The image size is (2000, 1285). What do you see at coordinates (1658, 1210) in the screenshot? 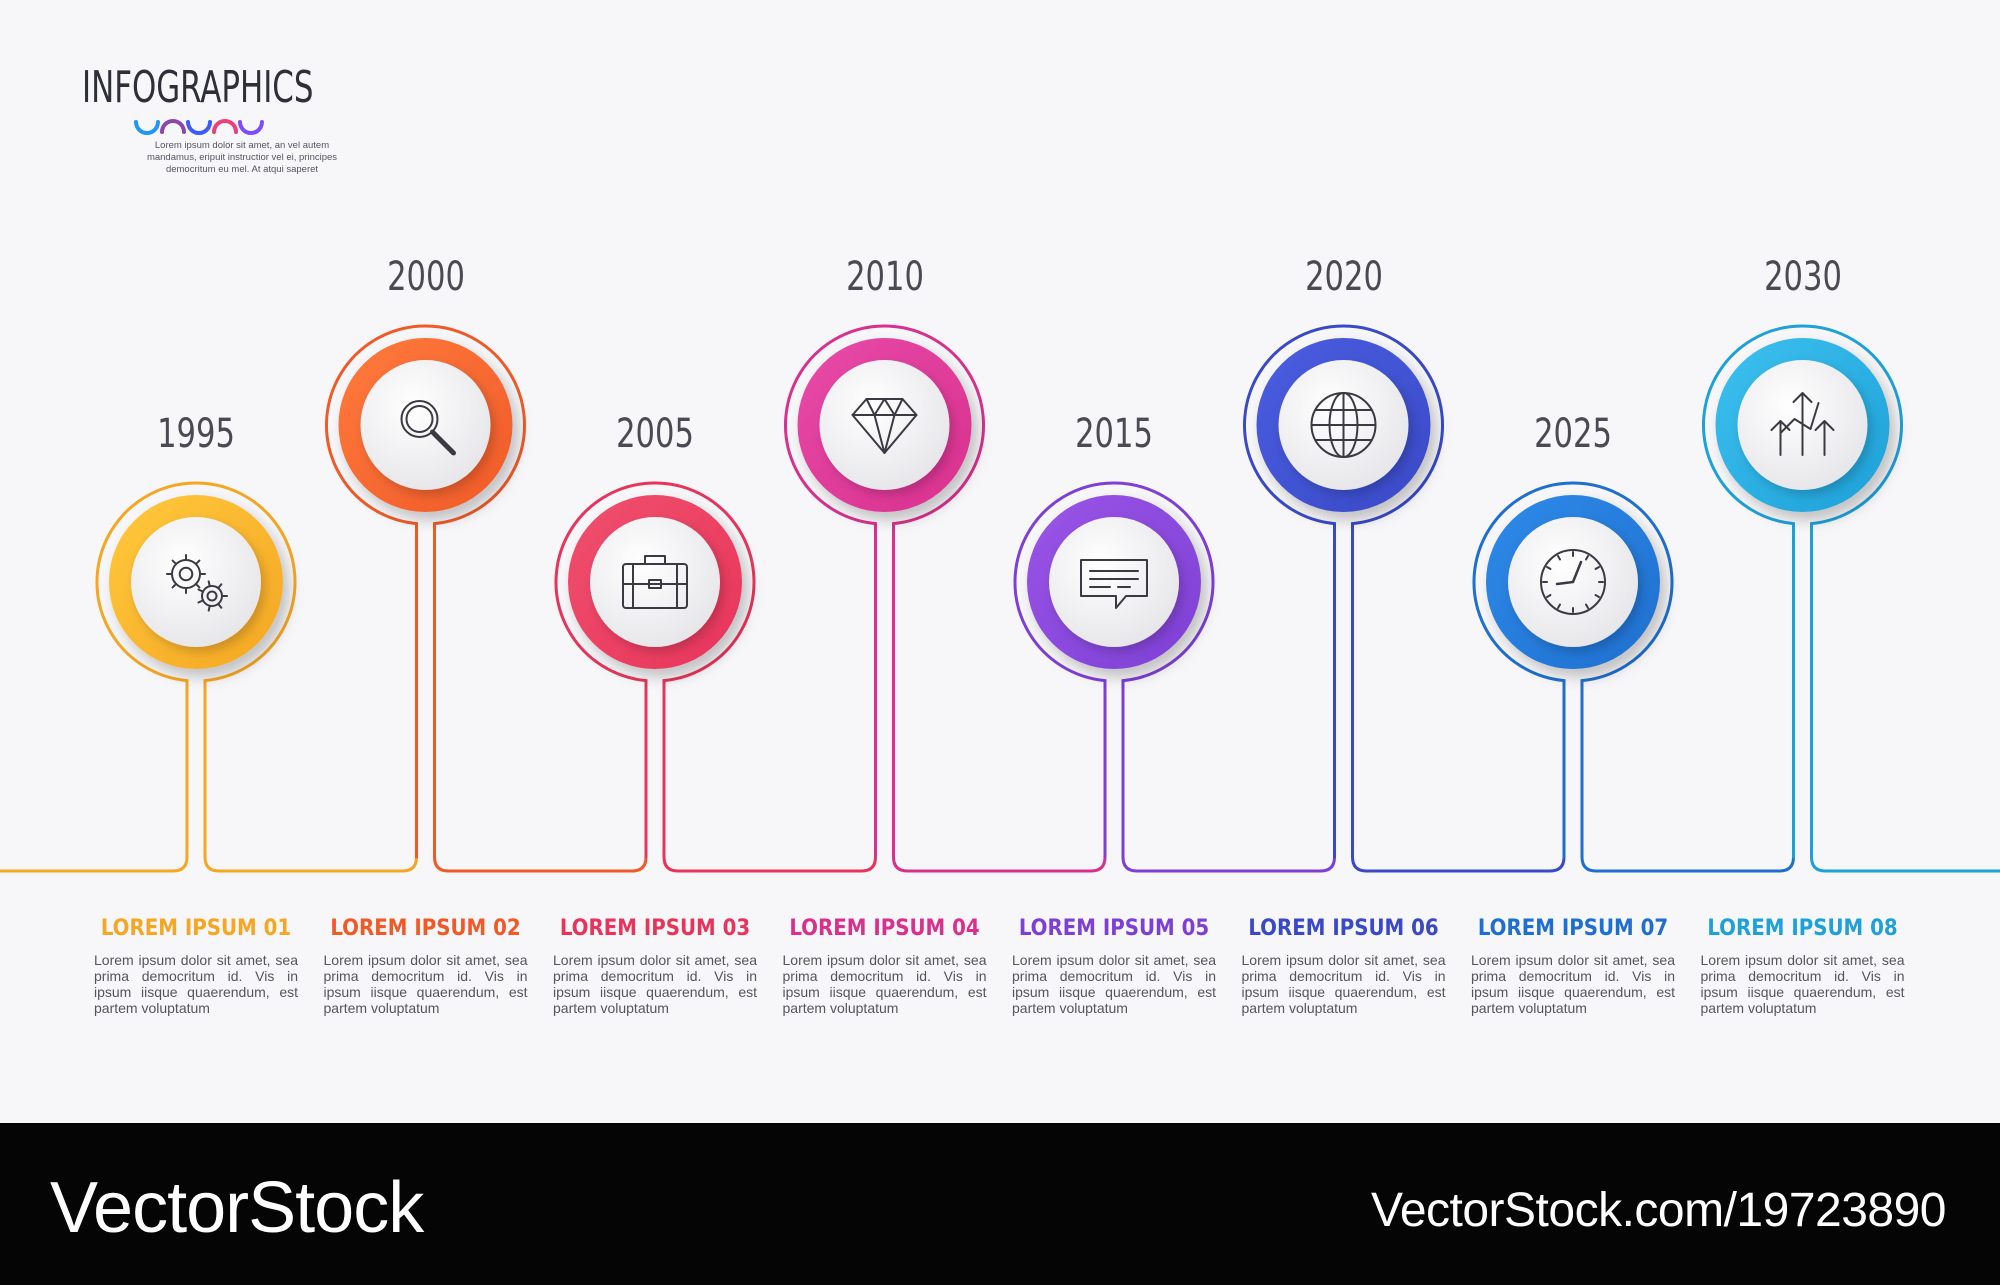
I see `footer-url: VectorStock.com/19723890` at bounding box center [1658, 1210].